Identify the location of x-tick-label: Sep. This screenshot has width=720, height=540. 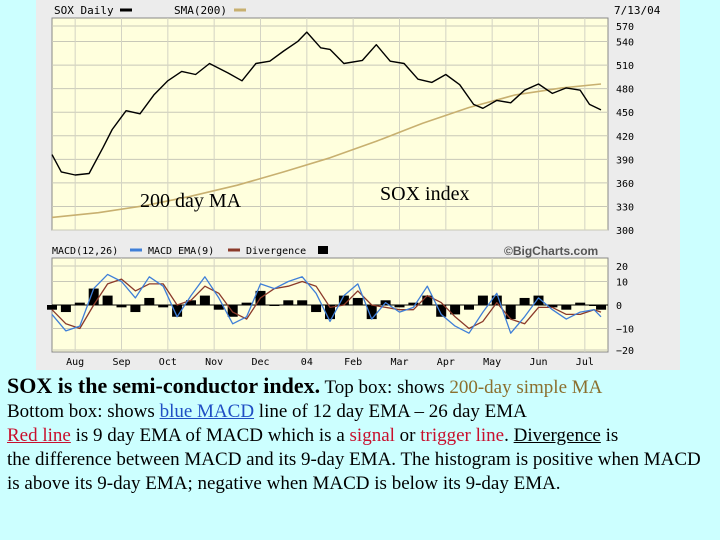
(121, 362).